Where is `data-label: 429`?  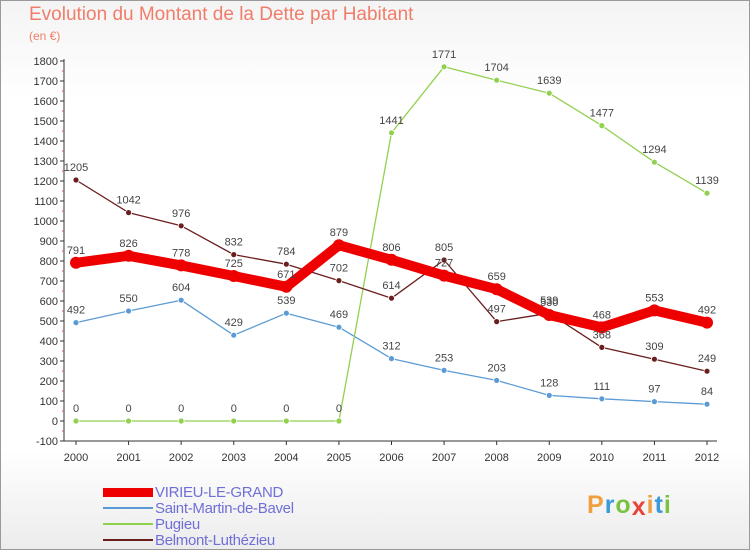 data-label: 429 is located at coordinates (234, 323).